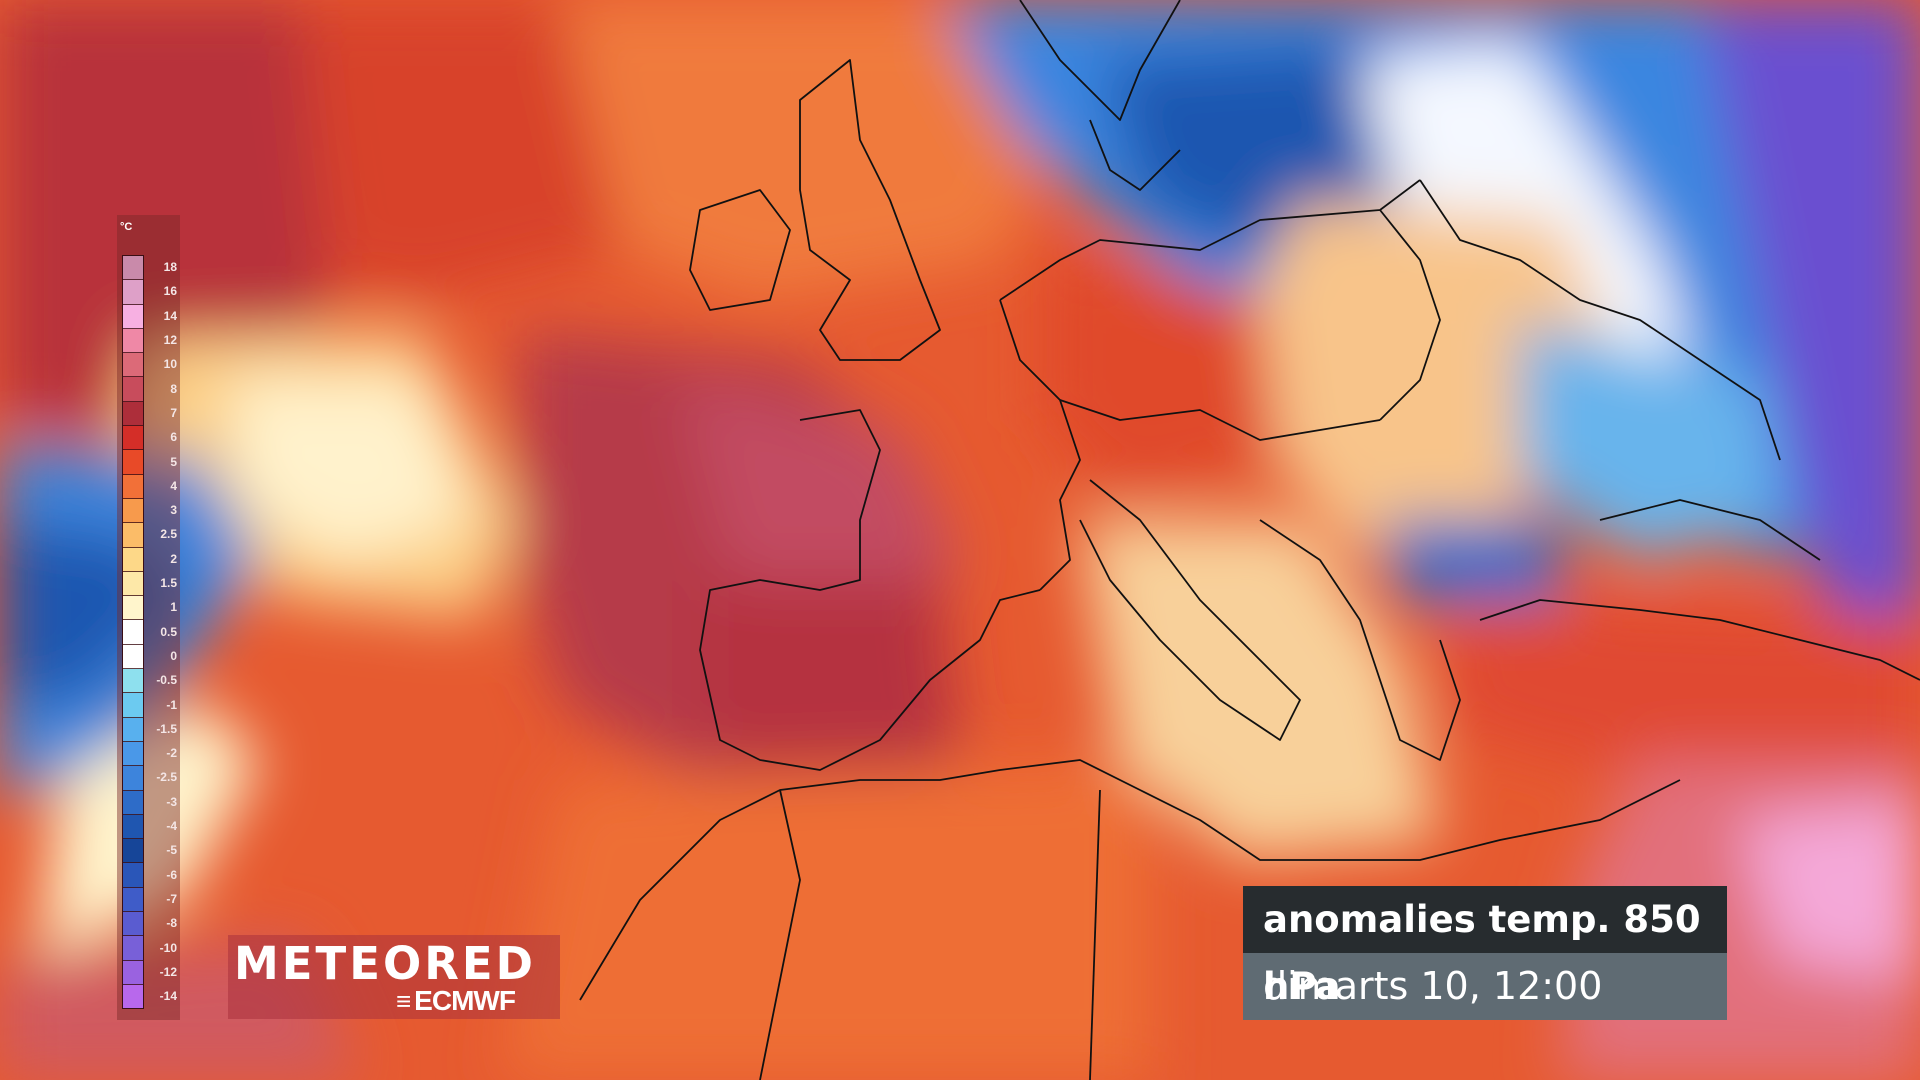  Describe the element at coordinates (173, 461) in the screenshot. I see `legend-tick: 5` at that location.